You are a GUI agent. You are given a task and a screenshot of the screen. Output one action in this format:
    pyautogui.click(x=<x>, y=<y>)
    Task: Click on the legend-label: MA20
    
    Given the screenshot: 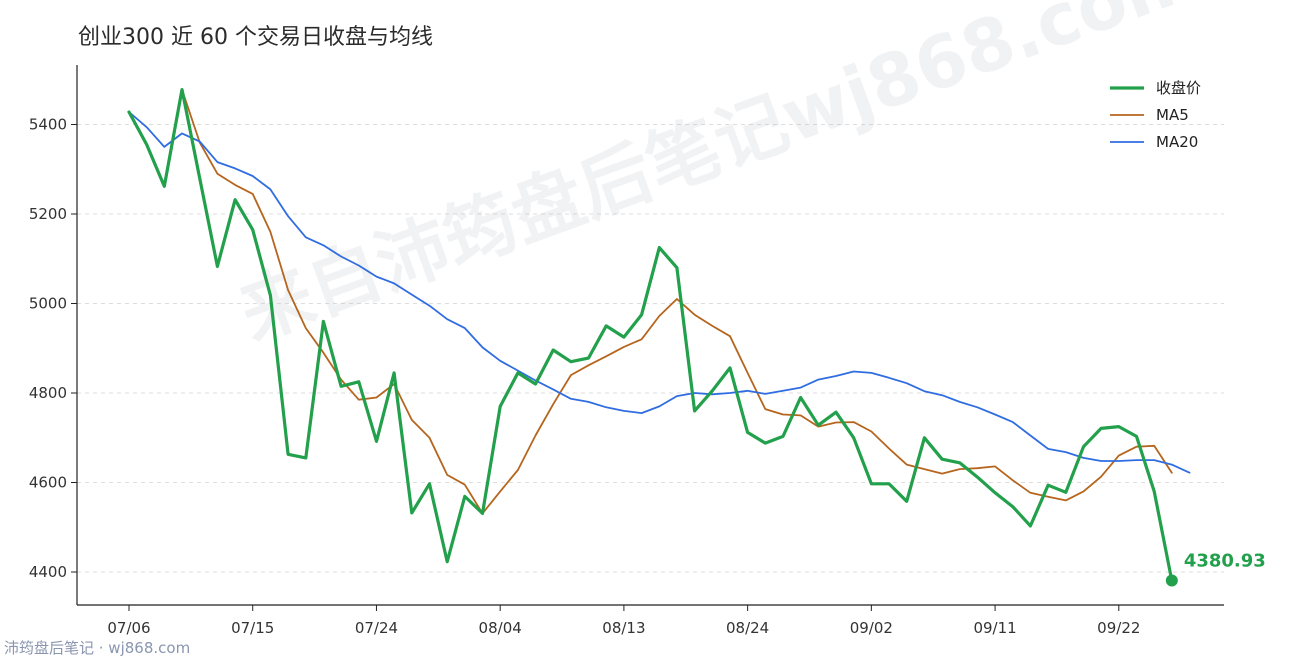 What is the action you would take?
    pyautogui.click(x=1177, y=142)
    